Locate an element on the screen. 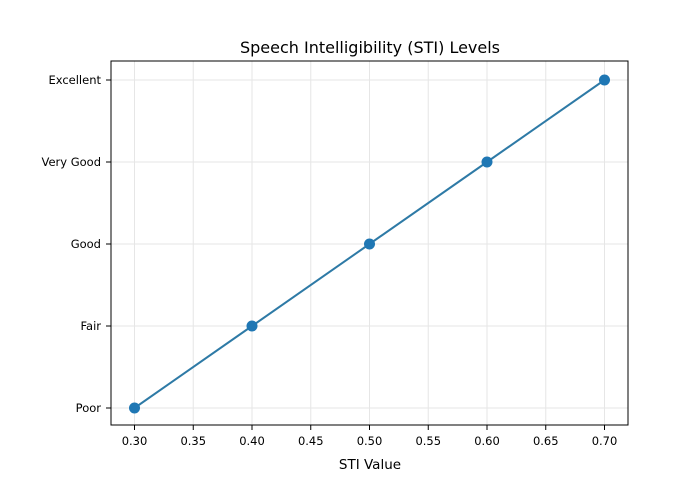 The image size is (680, 487). y-tick-label: Fair is located at coordinates (90, 326).